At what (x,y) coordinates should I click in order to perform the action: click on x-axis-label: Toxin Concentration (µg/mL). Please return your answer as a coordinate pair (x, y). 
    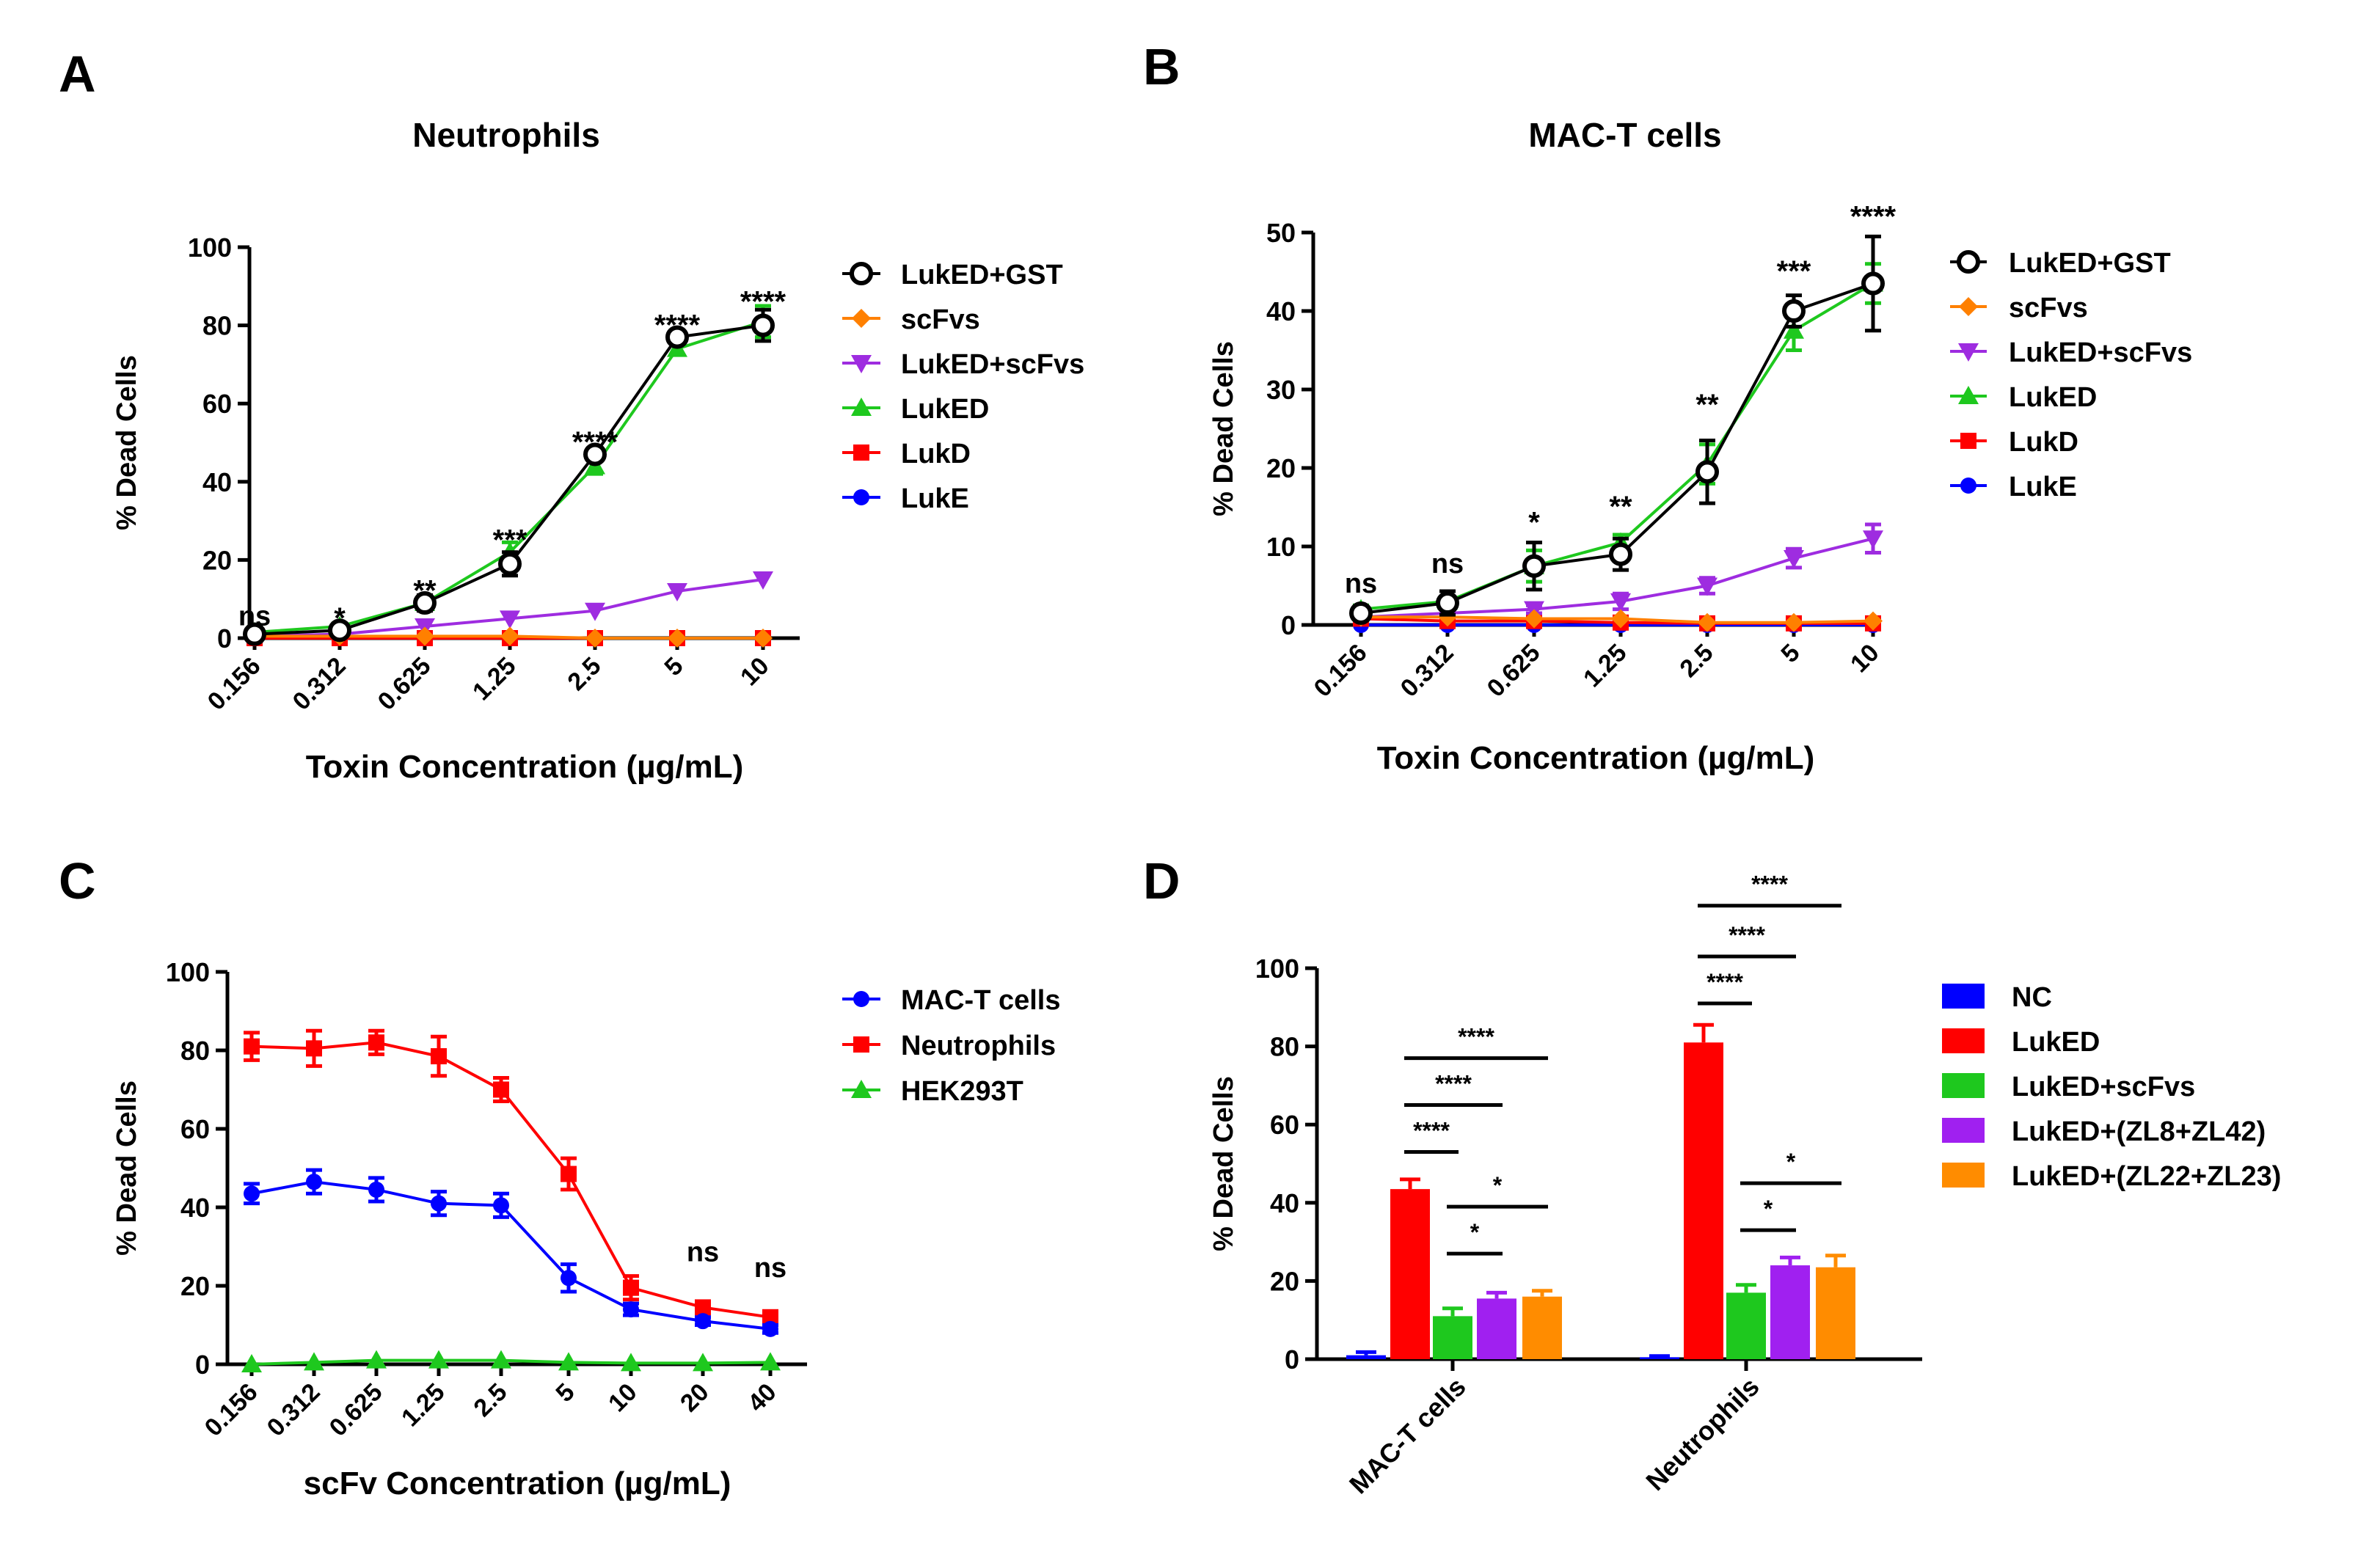
    Looking at the image, I should click on (525, 767).